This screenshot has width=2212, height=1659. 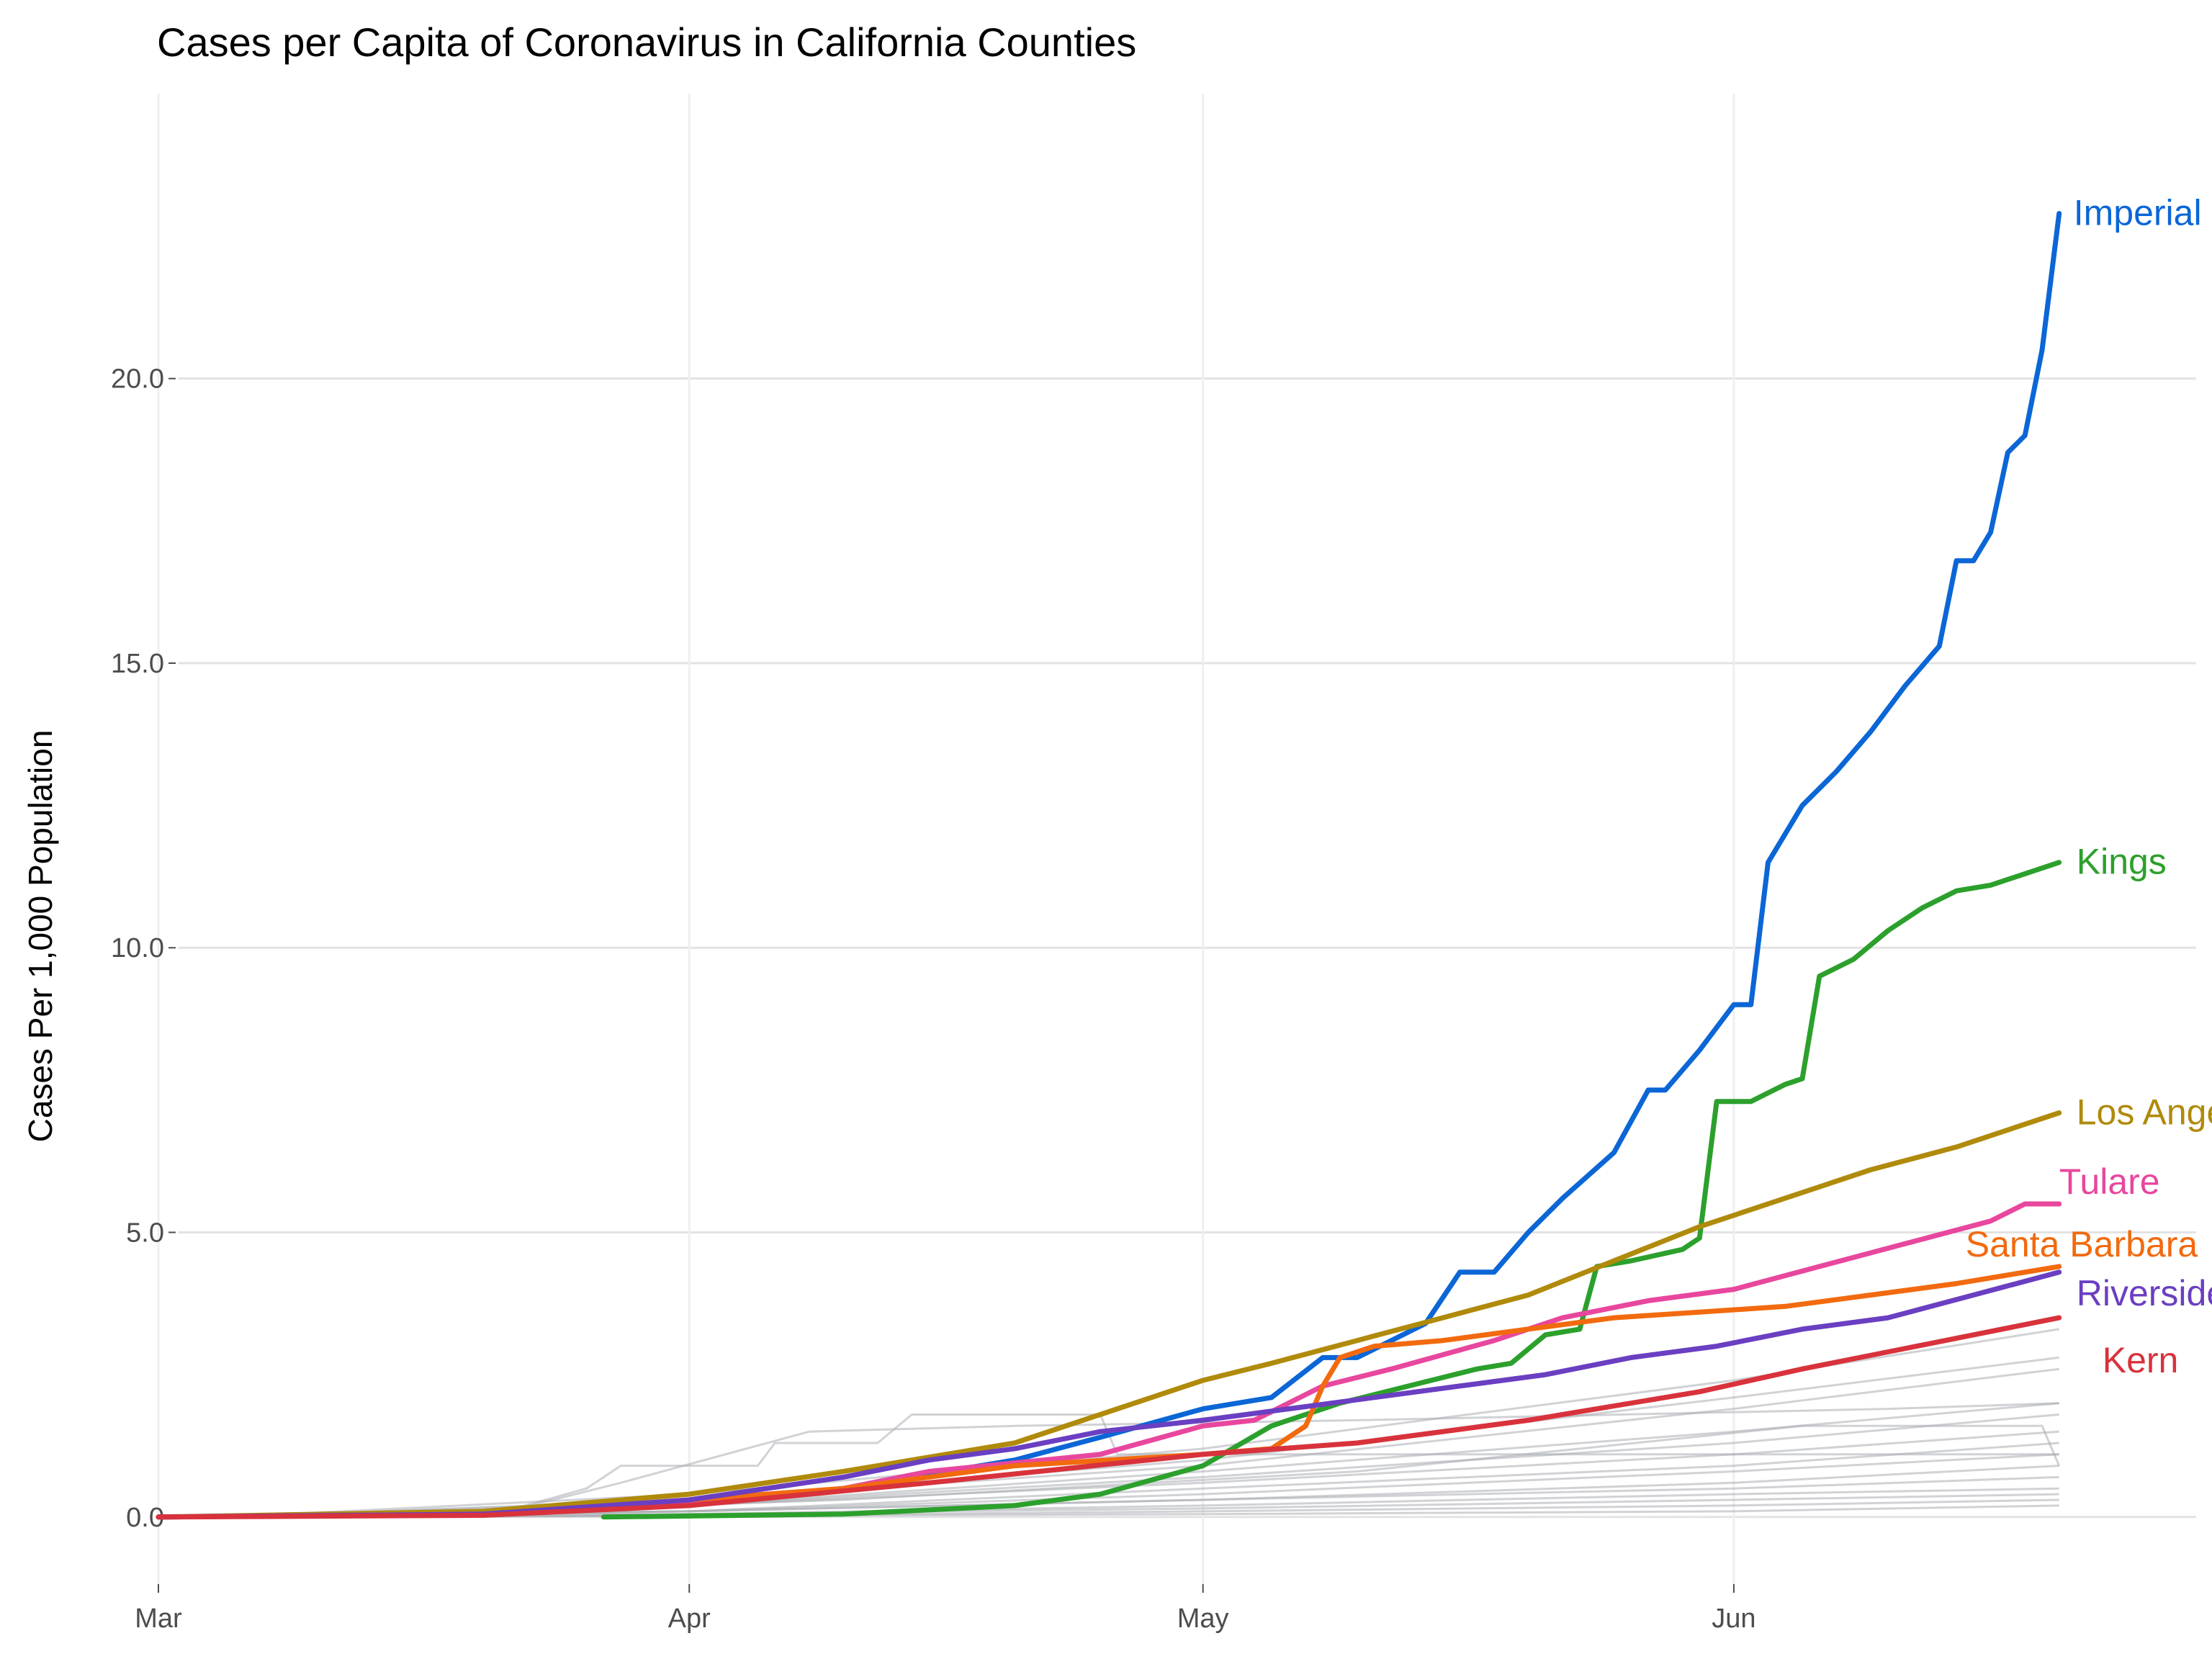 What do you see at coordinates (1734, 1619) in the screenshot?
I see `x-tick-label: Jun` at bounding box center [1734, 1619].